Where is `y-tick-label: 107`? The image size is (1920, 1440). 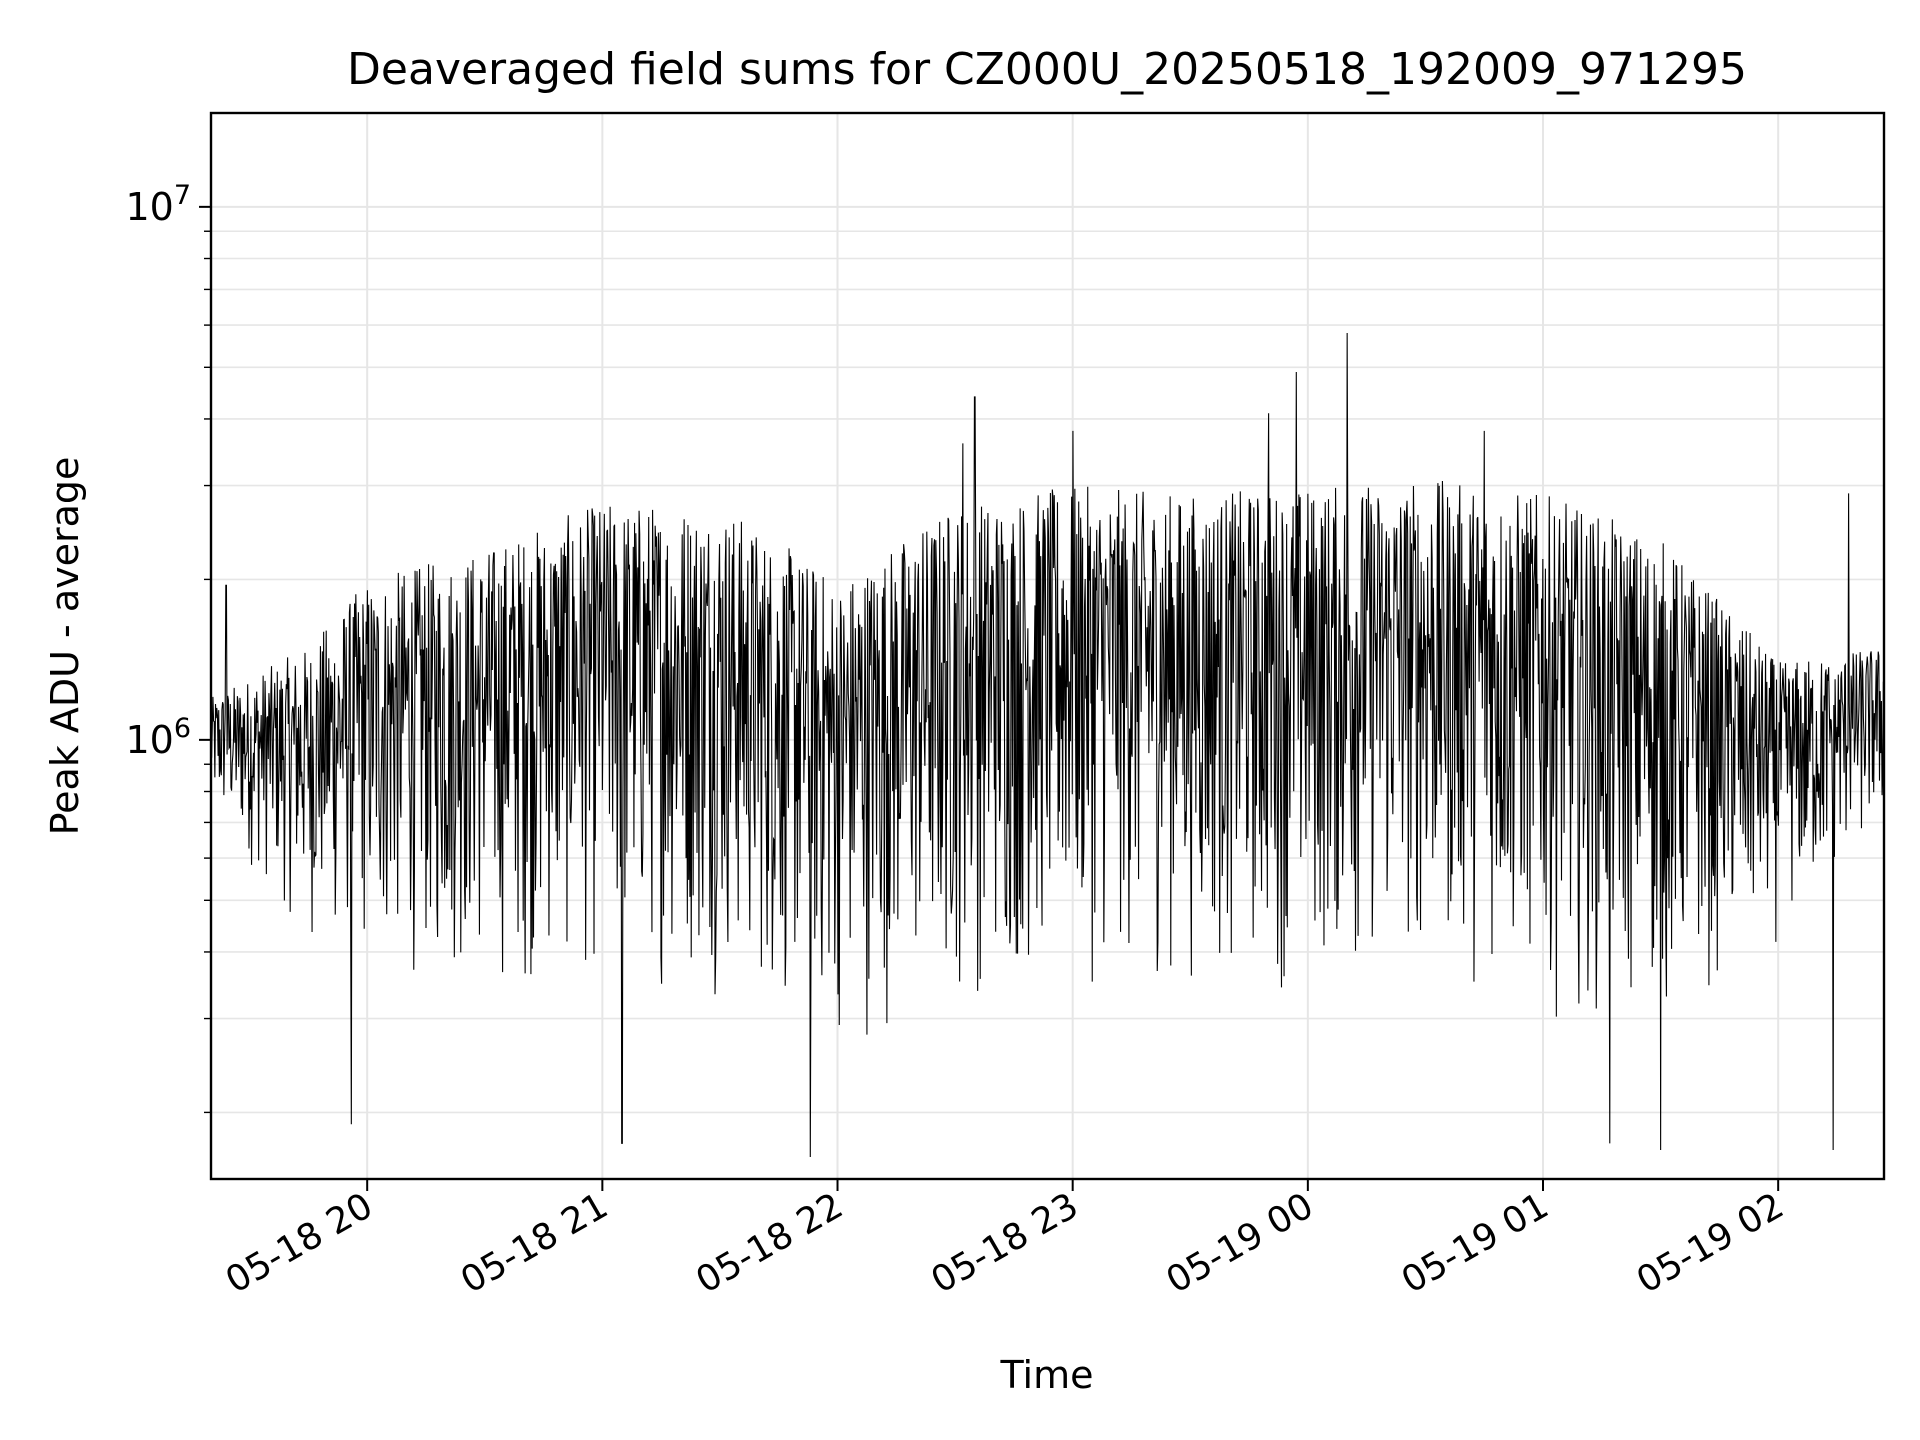 y-tick-label: 107 is located at coordinates (158, 204).